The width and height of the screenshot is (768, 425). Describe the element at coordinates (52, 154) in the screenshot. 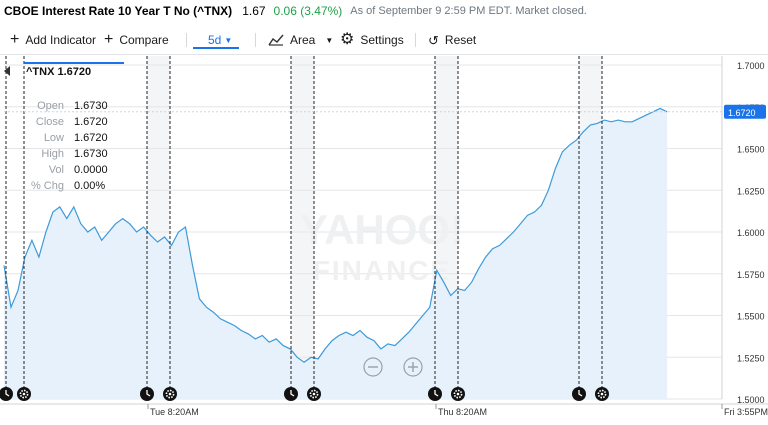

I see `ohlc-key: High` at that location.